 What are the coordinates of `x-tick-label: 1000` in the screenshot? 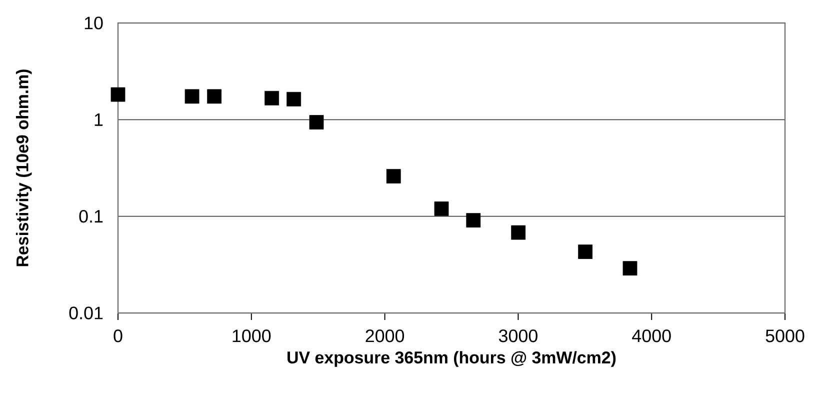 It's located at (251, 336).